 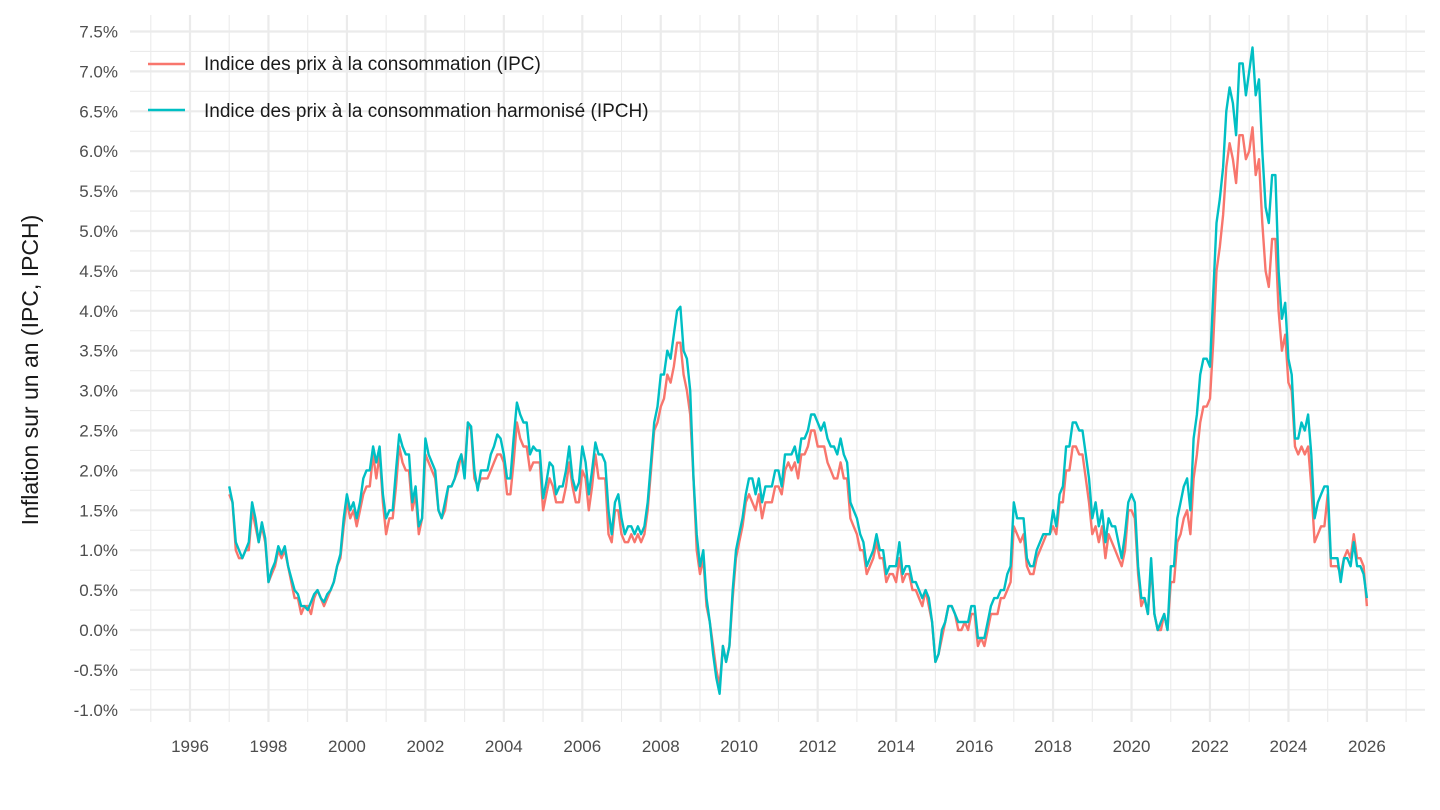 What do you see at coordinates (1289, 746) in the screenshot?
I see `x-tick-label: 2024` at bounding box center [1289, 746].